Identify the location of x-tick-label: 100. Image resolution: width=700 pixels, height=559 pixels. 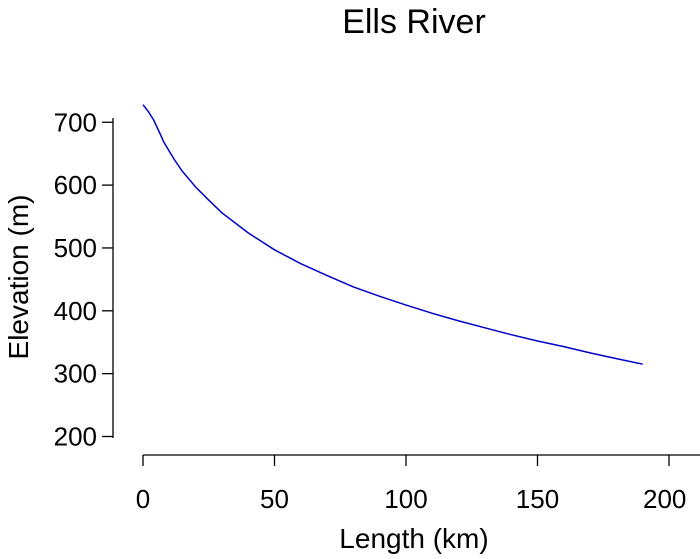
(405, 499).